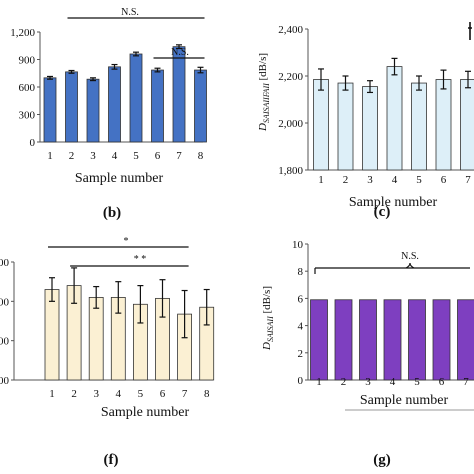 This screenshot has width=474, height=474. I want to click on panel-c-label: (c), so click(382, 212).